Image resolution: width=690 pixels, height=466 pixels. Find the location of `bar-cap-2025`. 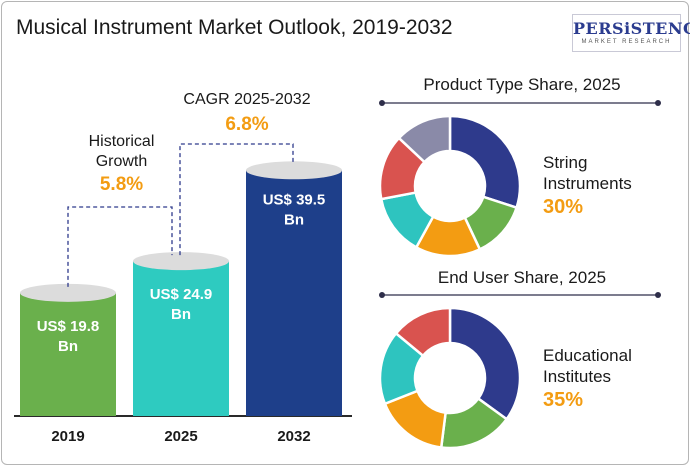

bar-cap-2025 is located at coordinates (181, 261).